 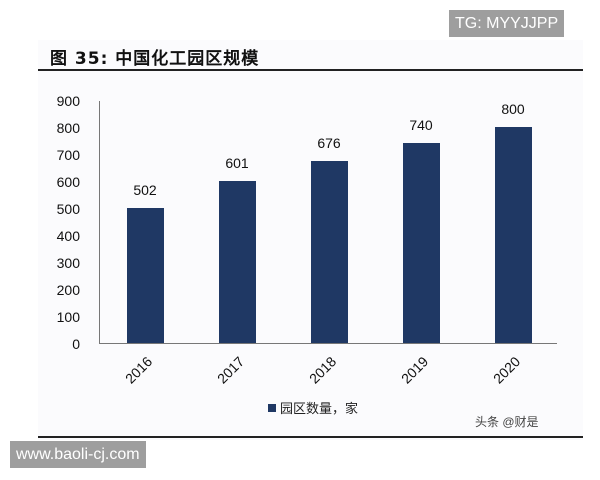 What do you see at coordinates (237, 163) in the screenshot?
I see `data-label: 601` at bounding box center [237, 163].